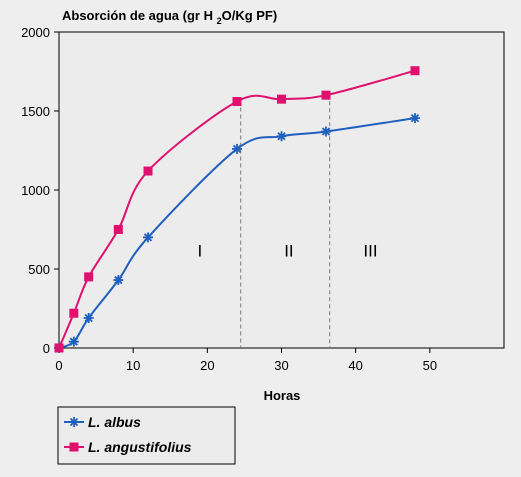 This screenshot has height=477, width=521. What do you see at coordinates (355, 365) in the screenshot?
I see `x-tick-label: 40` at bounding box center [355, 365].